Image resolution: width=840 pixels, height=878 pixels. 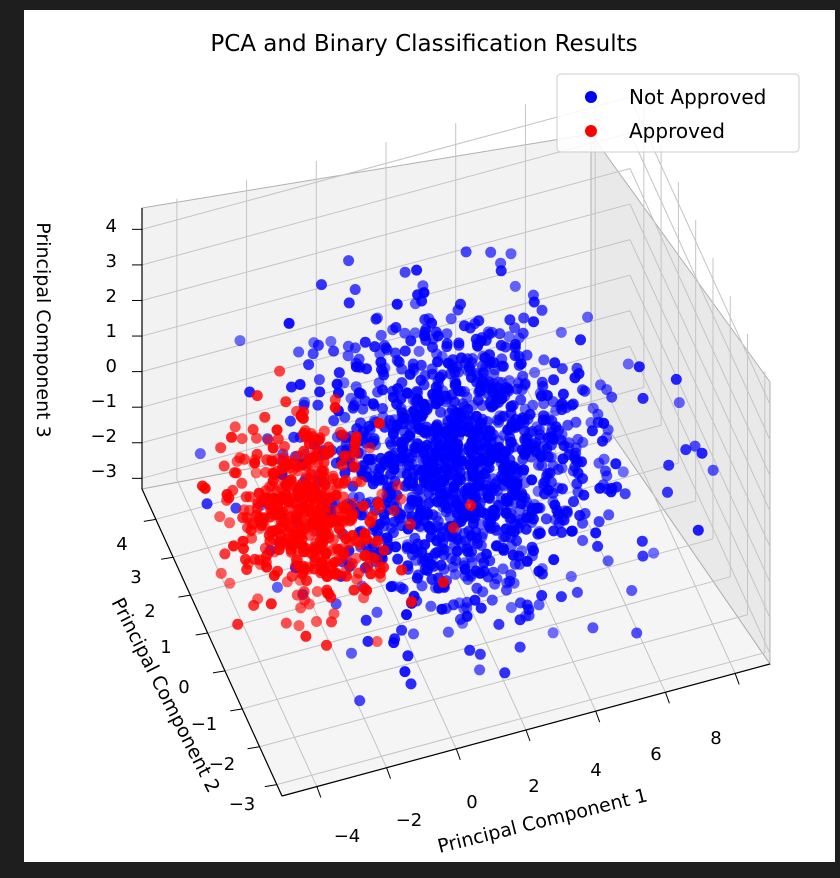 I want to click on y-tick-label: −2, so click(x=222, y=764).